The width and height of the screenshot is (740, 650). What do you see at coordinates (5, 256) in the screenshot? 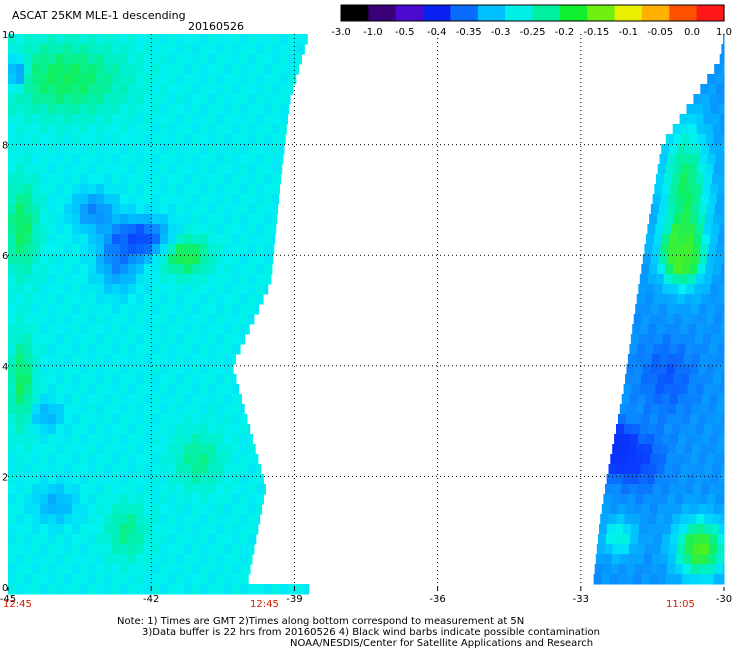
I see `y-tick-label: 6` at bounding box center [5, 256].